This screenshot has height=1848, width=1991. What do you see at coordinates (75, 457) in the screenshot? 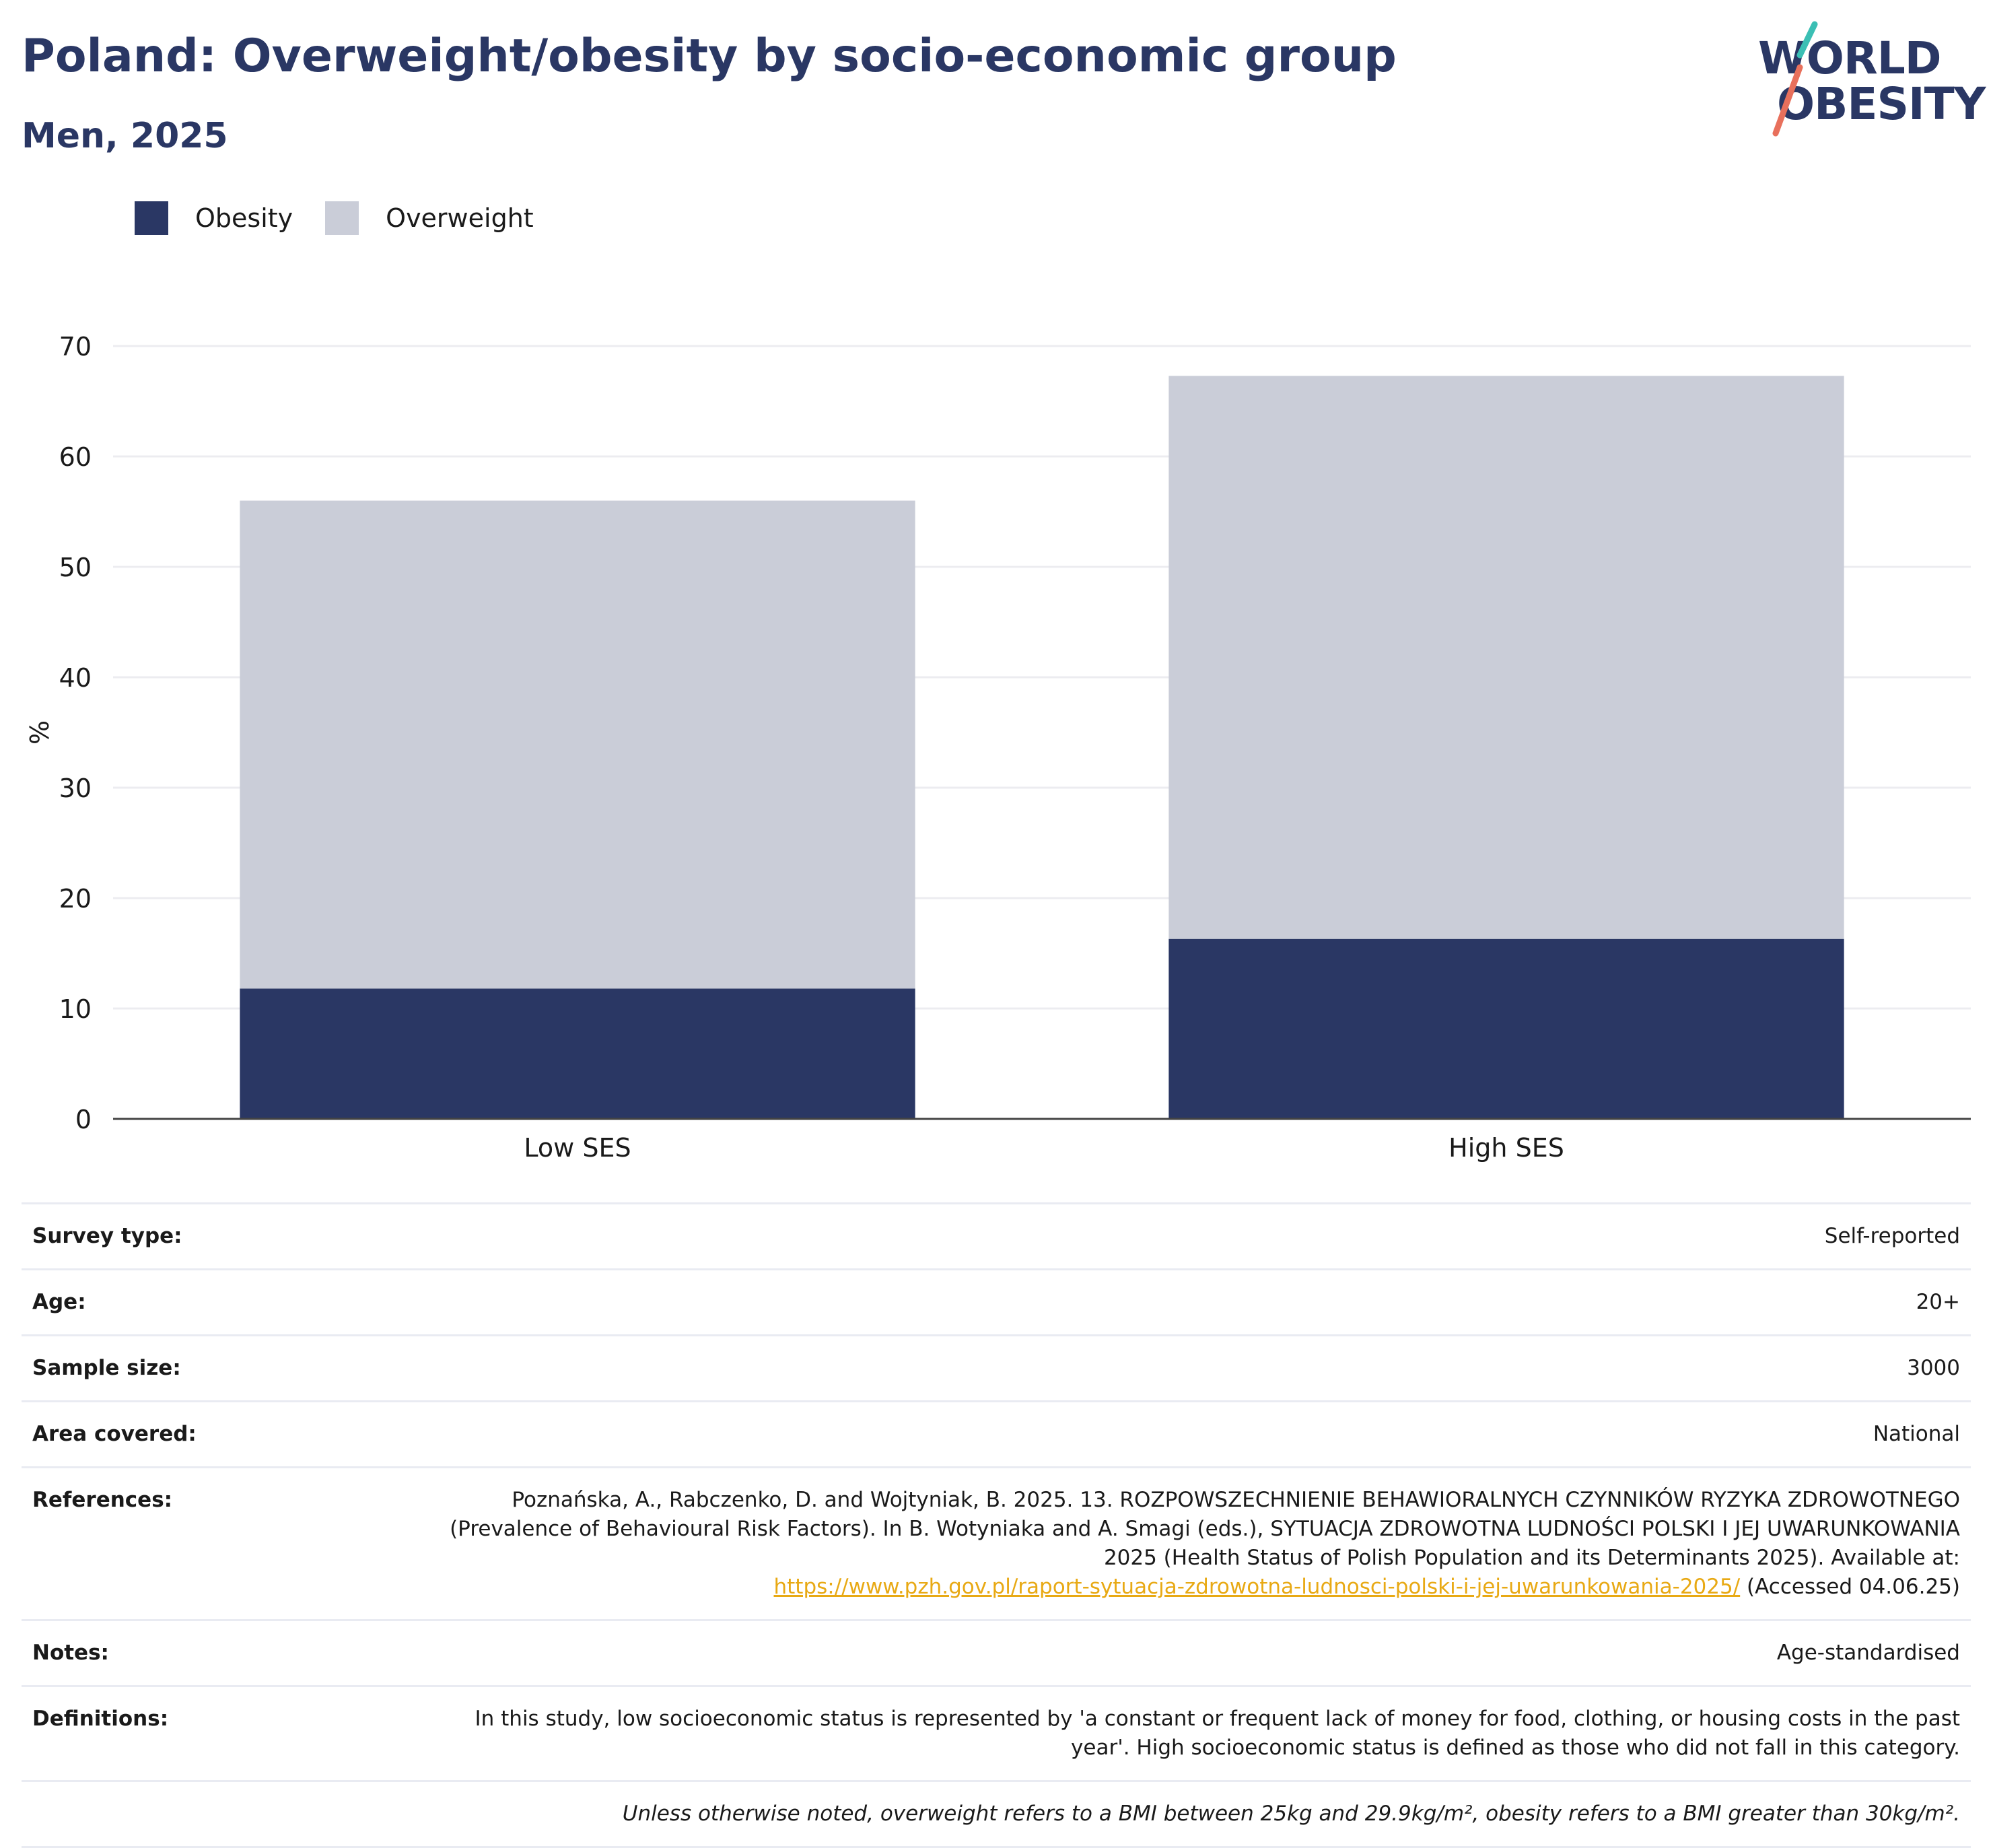
I see `y-tick-label: 60` at bounding box center [75, 457].